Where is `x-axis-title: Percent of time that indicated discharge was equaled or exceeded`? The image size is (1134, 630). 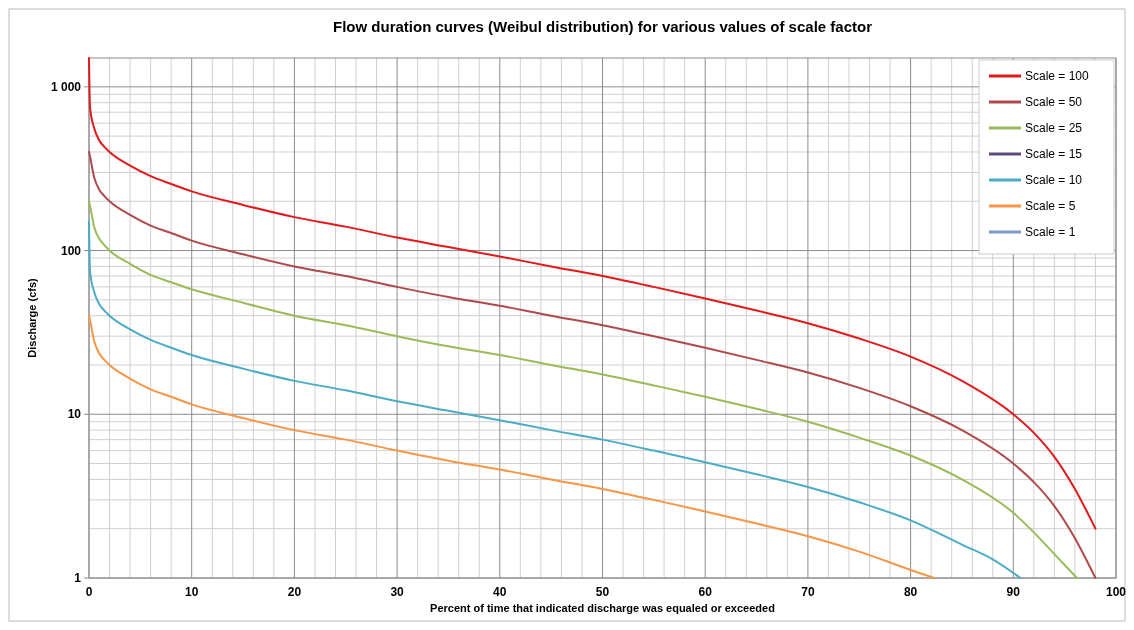
x-axis-title: Percent of time that indicated discharge was equaled or exceeded is located at coordinates (602, 608).